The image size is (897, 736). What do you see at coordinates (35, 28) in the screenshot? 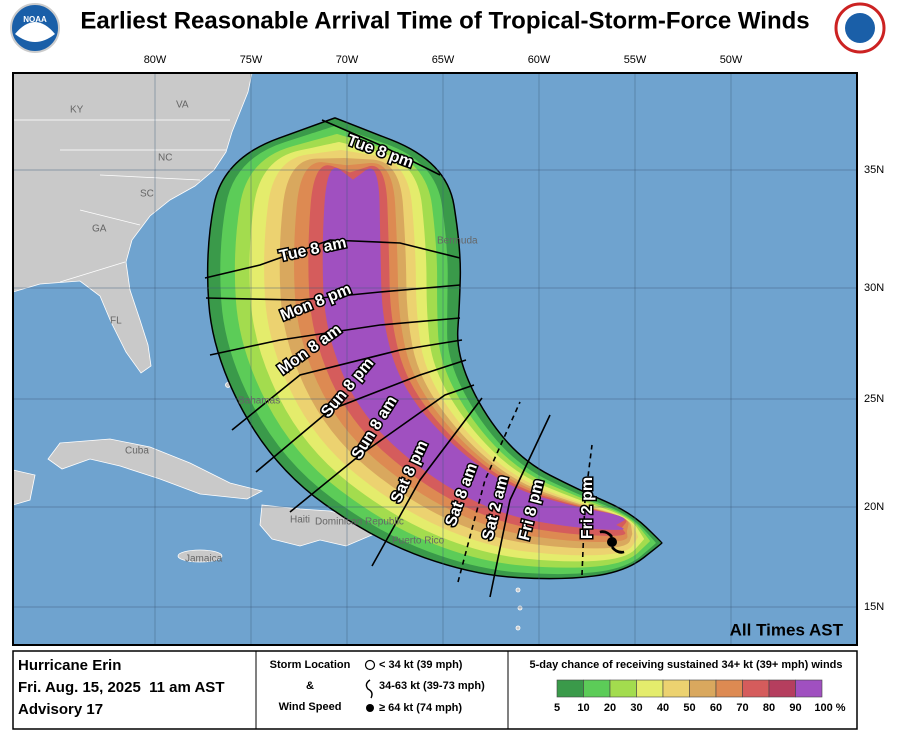
I see `noaa-logo: NOAA` at bounding box center [35, 28].